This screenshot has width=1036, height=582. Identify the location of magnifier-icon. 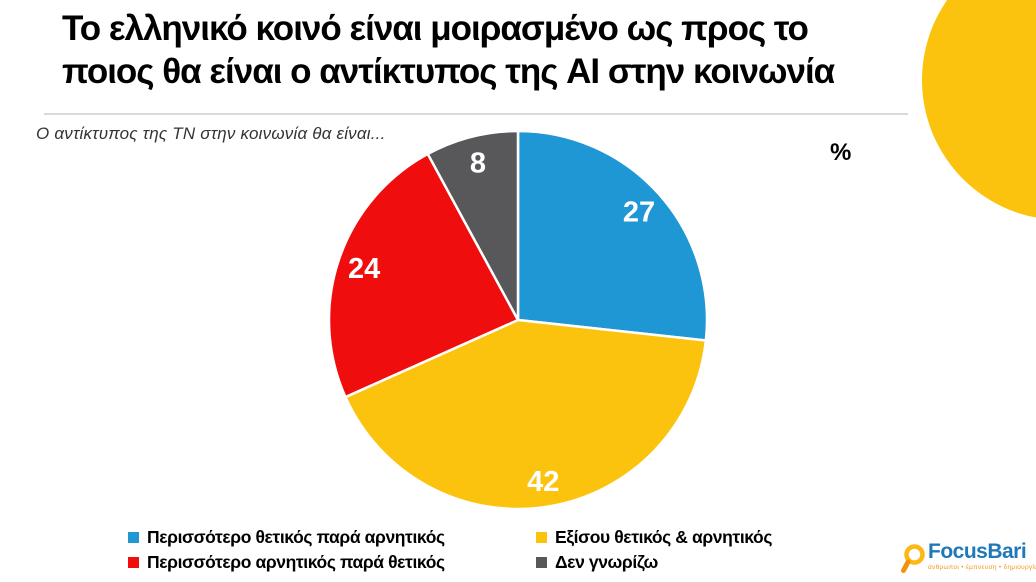
(912, 562).